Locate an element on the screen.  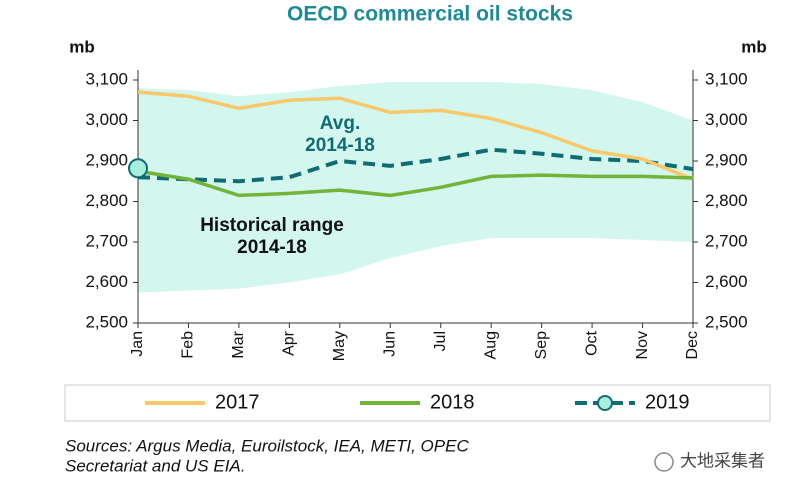
y2-tick-label: 2,700 is located at coordinates (726, 240).